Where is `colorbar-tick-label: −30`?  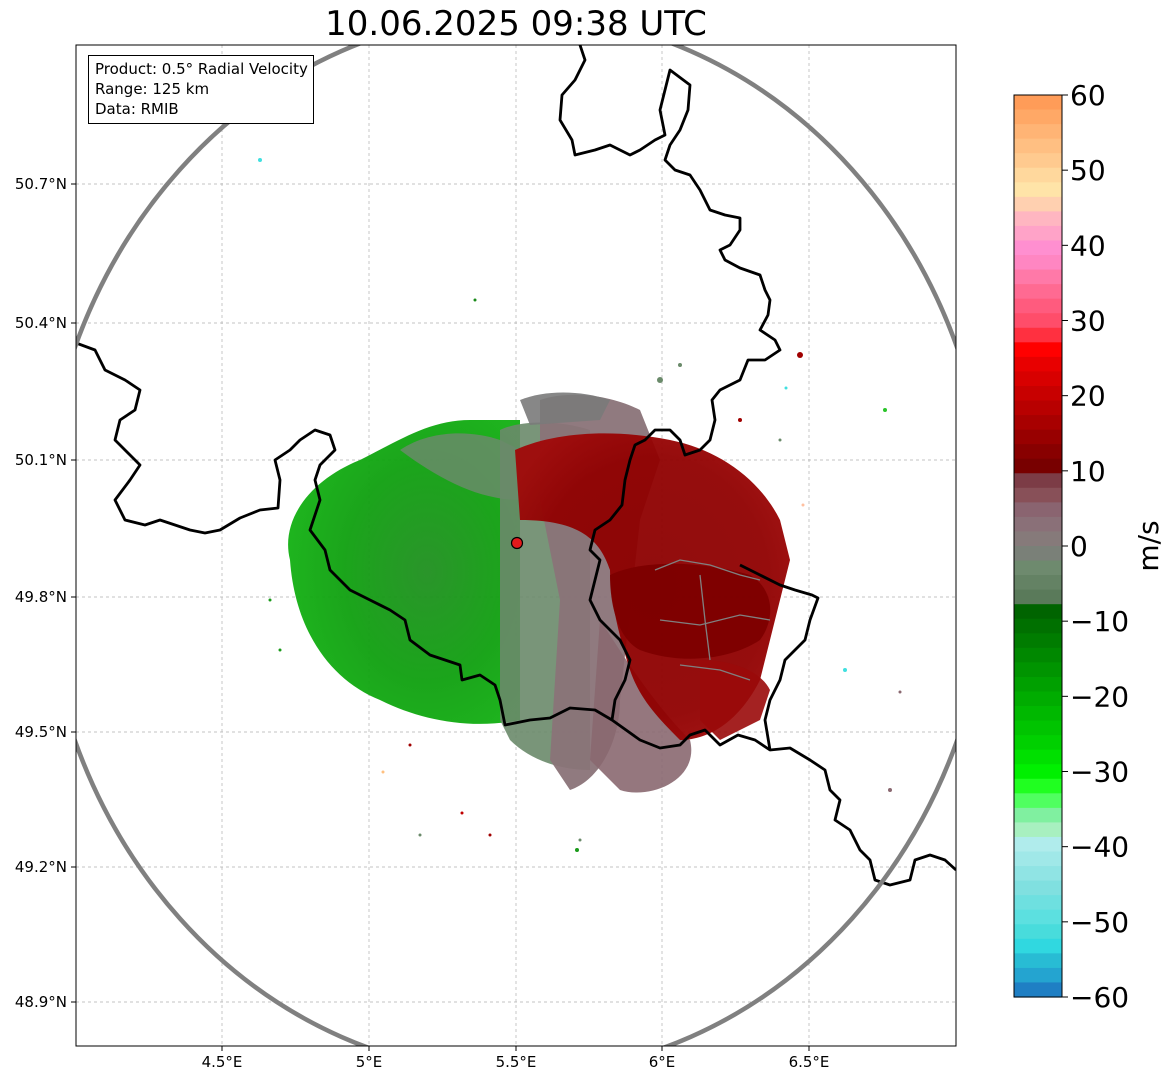
colorbar-tick-label: −30 is located at coordinates (1099, 772).